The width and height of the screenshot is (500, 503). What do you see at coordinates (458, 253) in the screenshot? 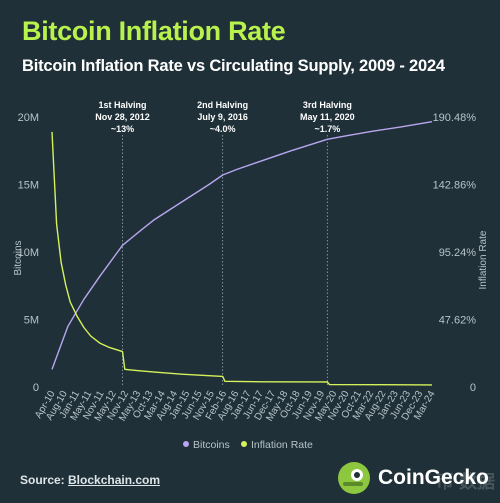
I see `right-tick-label: 95.24%` at bounding box center [458, 253].